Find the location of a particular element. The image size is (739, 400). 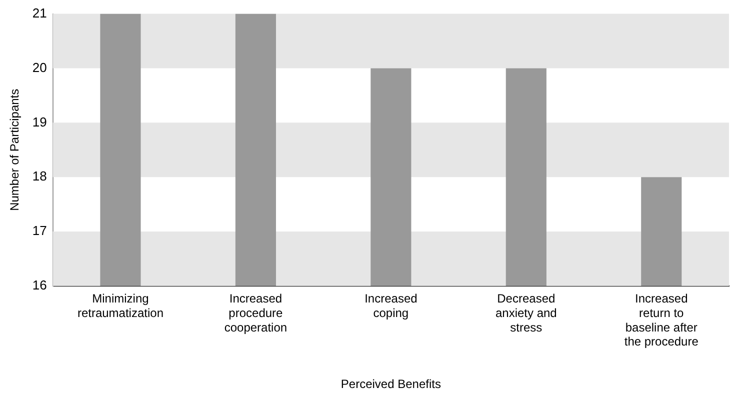

x-axis-title: Perceived Benefits is located at coordinates (390, 384).